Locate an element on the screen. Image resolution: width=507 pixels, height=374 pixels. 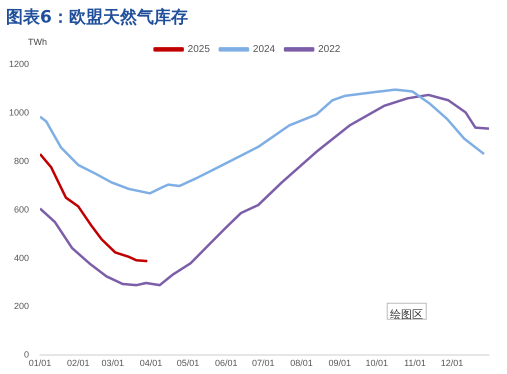
legend-label: 2022 is located at coordinates (329, 50).